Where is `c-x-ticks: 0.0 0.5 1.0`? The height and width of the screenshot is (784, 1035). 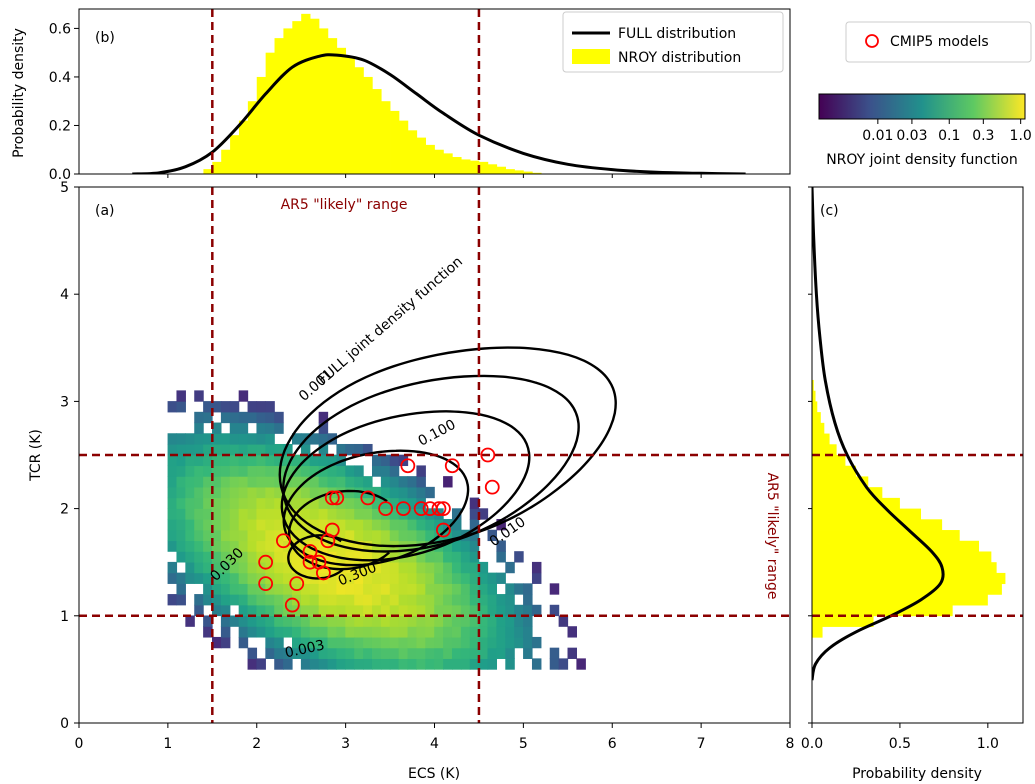
c-x-ticks: 0.0 0.5 1.0 is located at coordinates (900, 737).